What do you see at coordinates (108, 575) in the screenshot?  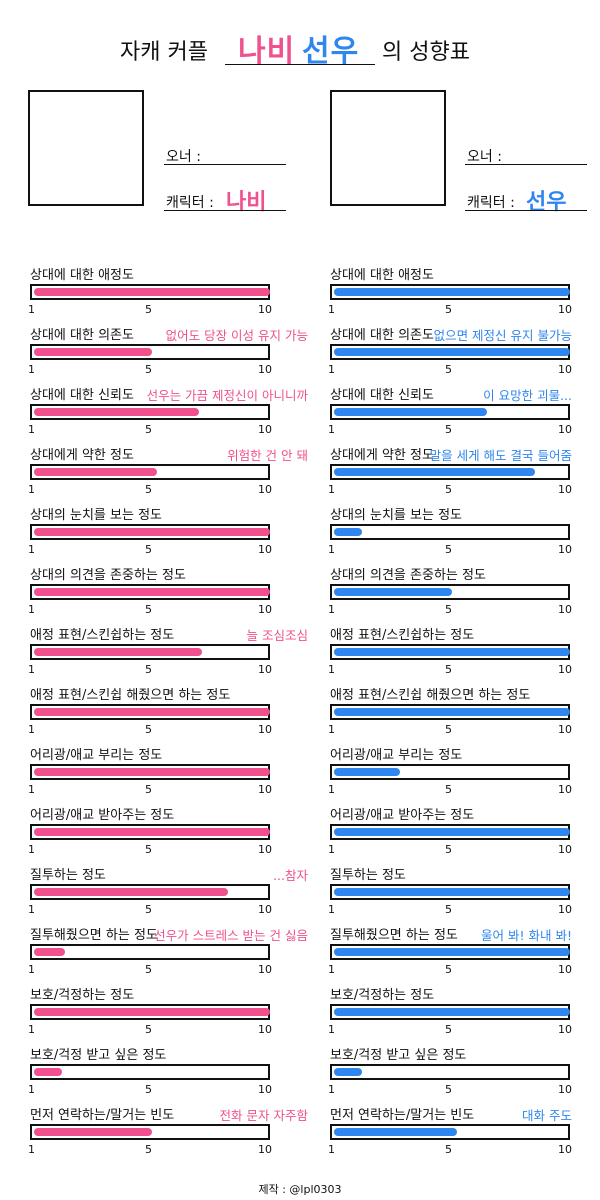 I see `left-row-label: 상대의 의견을 존중하는 정도` at bounding box center [108, 575].